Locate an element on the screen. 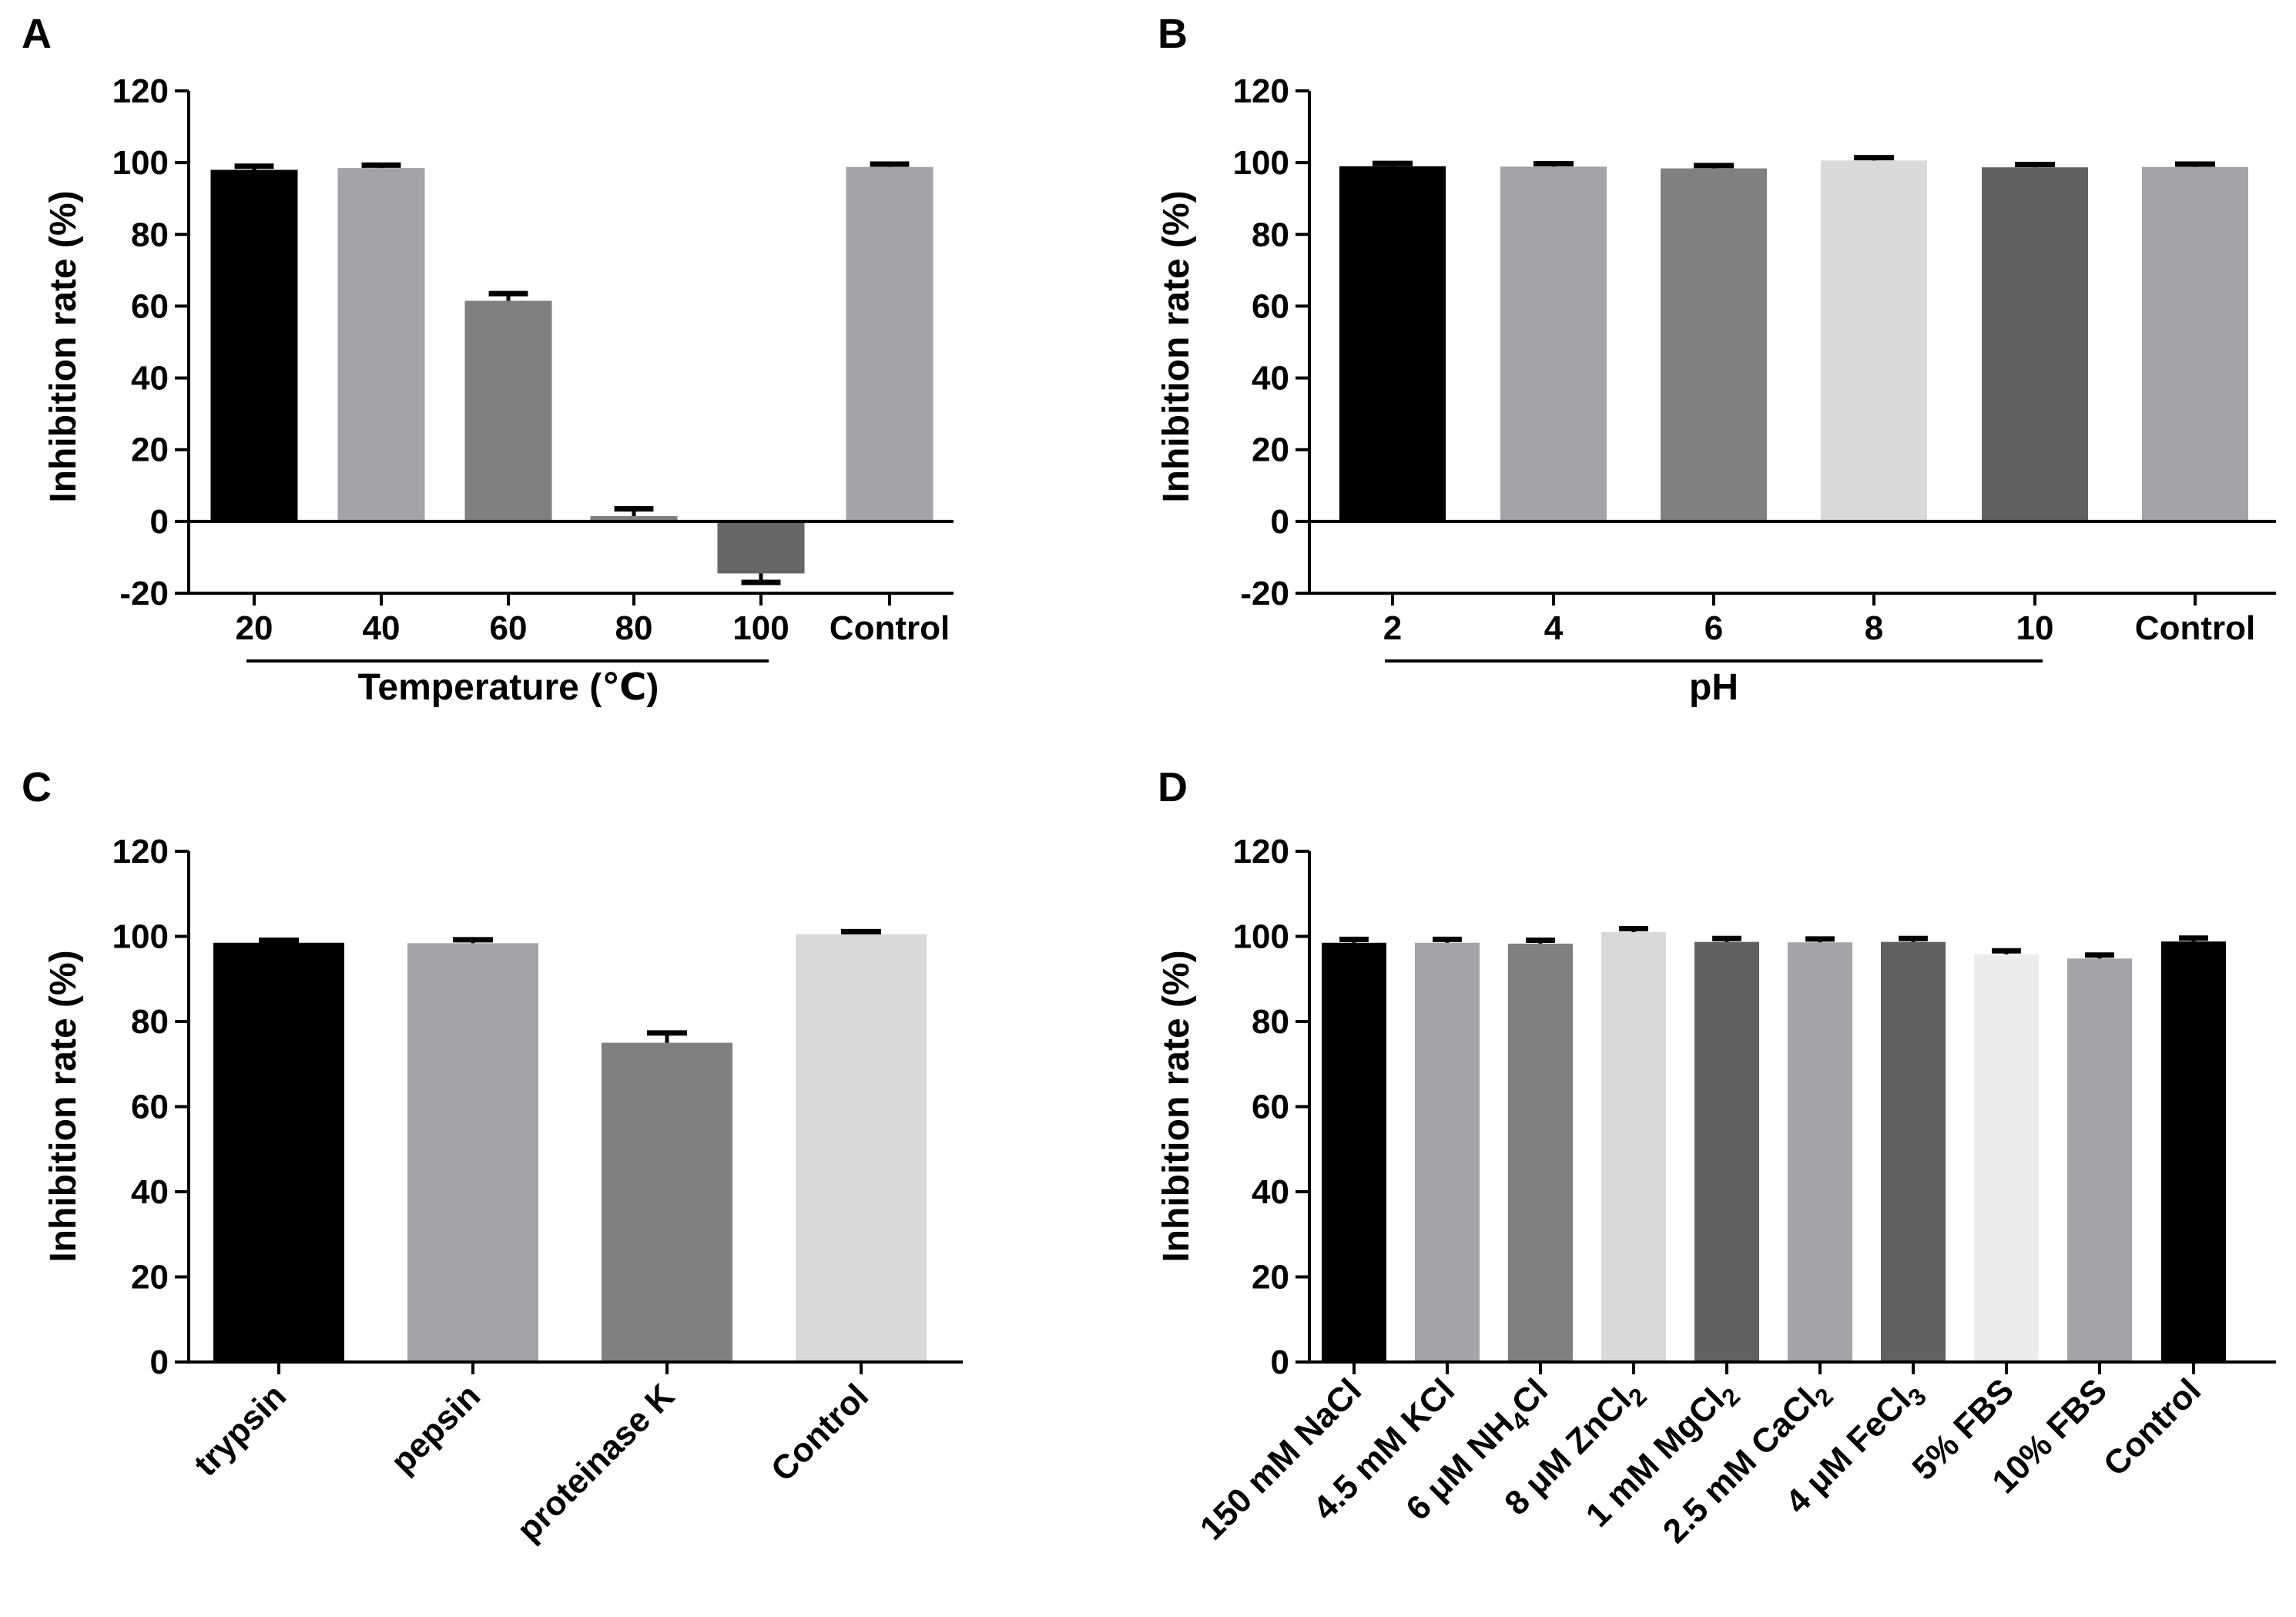  x-tick-label: 2 is located at coordinates (1392, 628).